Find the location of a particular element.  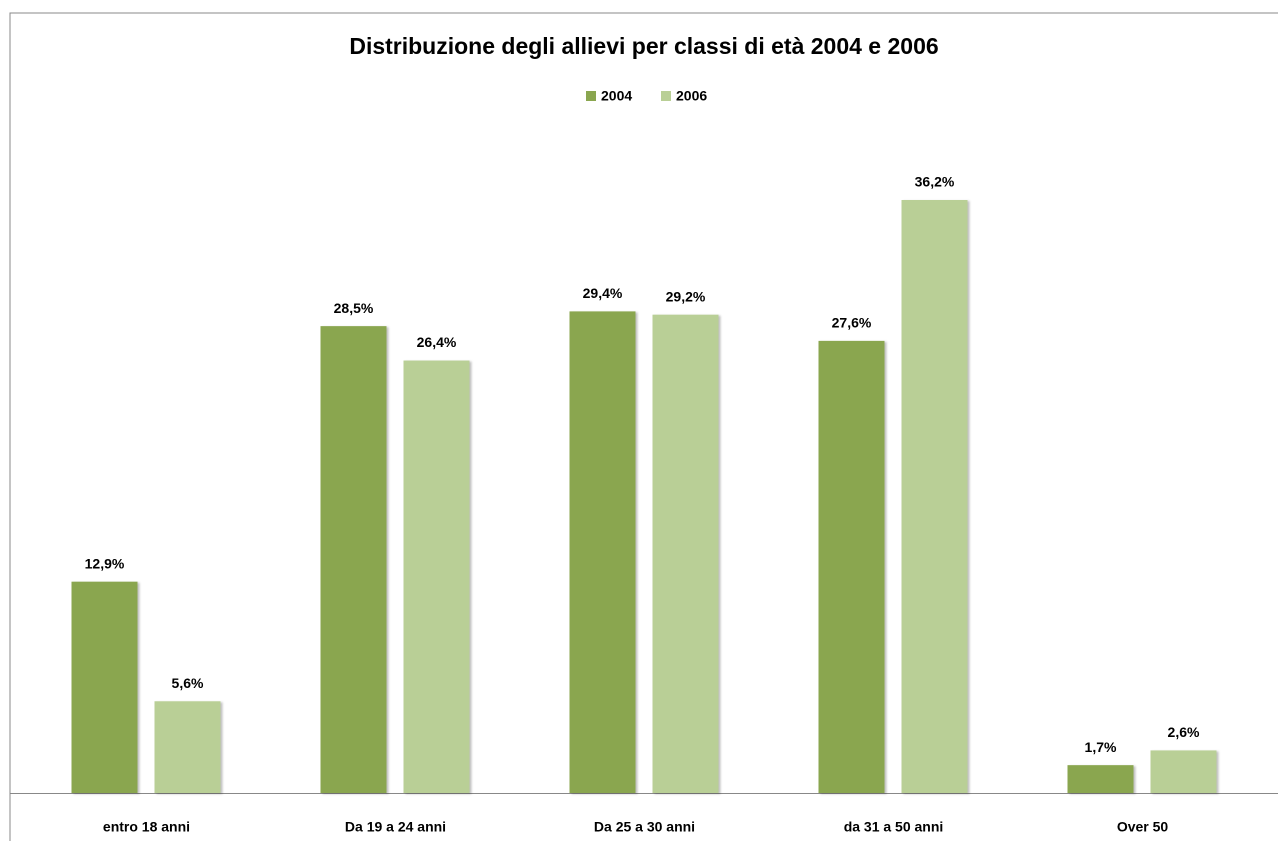

x-tick-label: Da 19 a 24 anni is located at coordinates (395, 827).